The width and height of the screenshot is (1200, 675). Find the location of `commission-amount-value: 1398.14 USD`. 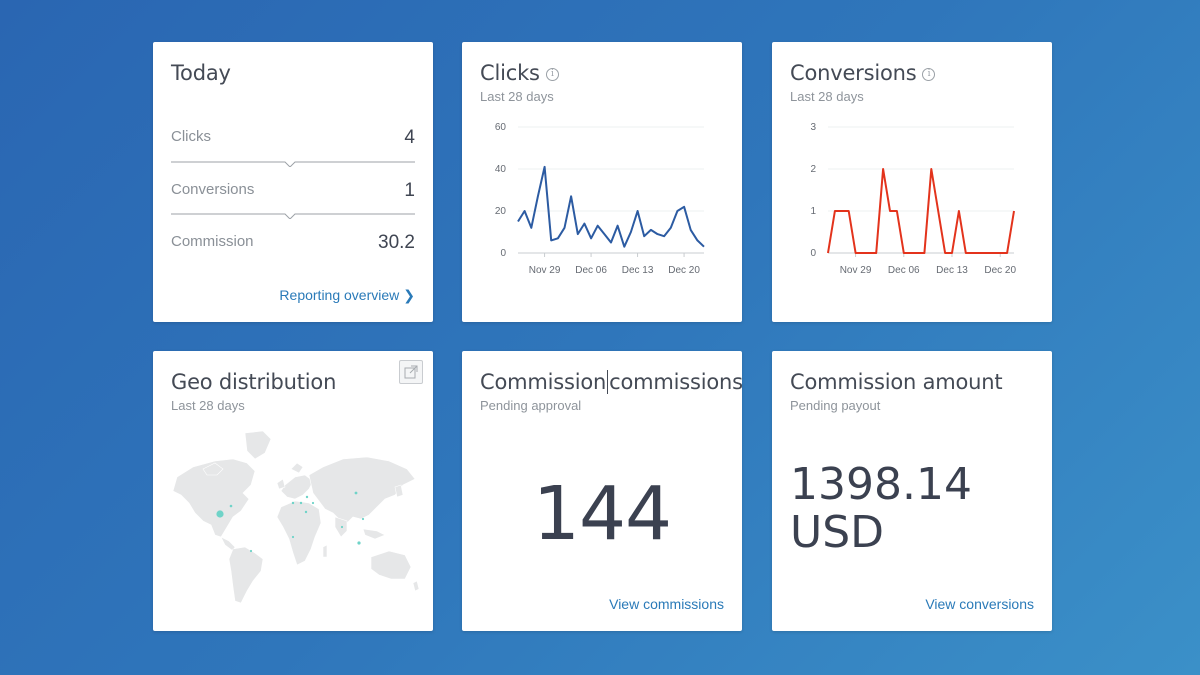

commission-amount-value: 1398.14 USD is located at coordinates (881, 509).